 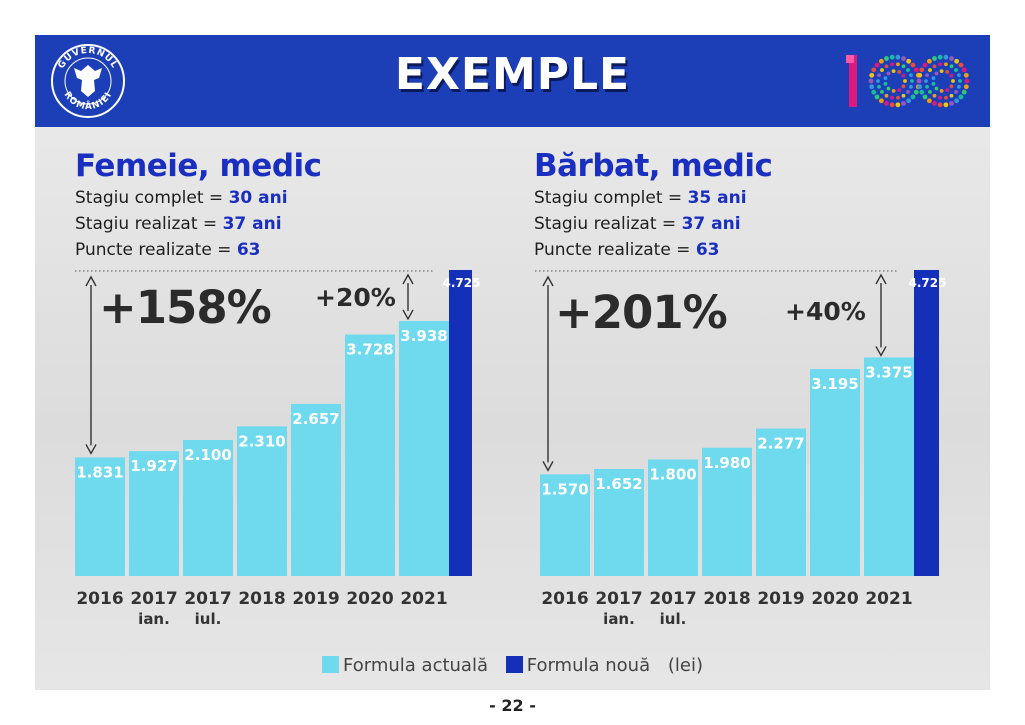 I want to click on legend-item-new: Formula nouă, so click(x=577, y=665).